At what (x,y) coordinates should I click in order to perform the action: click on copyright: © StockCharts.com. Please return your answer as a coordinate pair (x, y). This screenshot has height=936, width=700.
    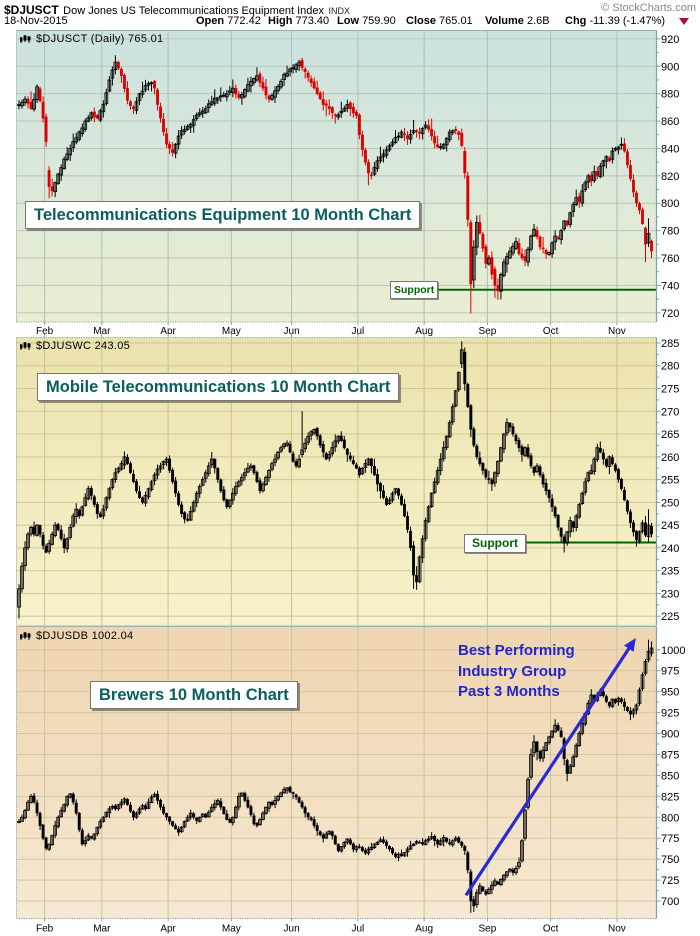
    Looking at the image, I should click on (648, 8).